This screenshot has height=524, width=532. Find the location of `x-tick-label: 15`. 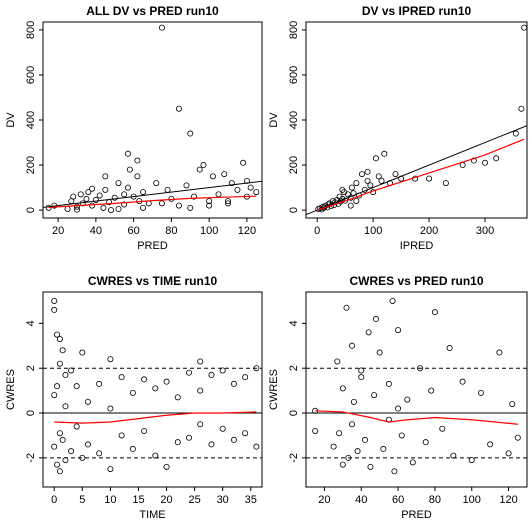

x-tick-label: 15 is located at coordinates (138, 500).